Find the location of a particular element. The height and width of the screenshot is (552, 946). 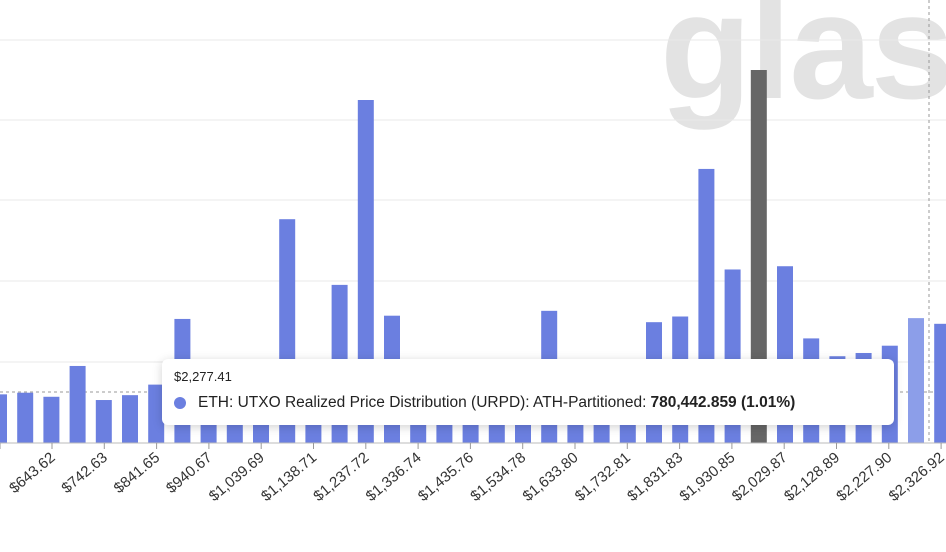

x-tick-label: $1,336.74 is located at coordinates (394, 477).